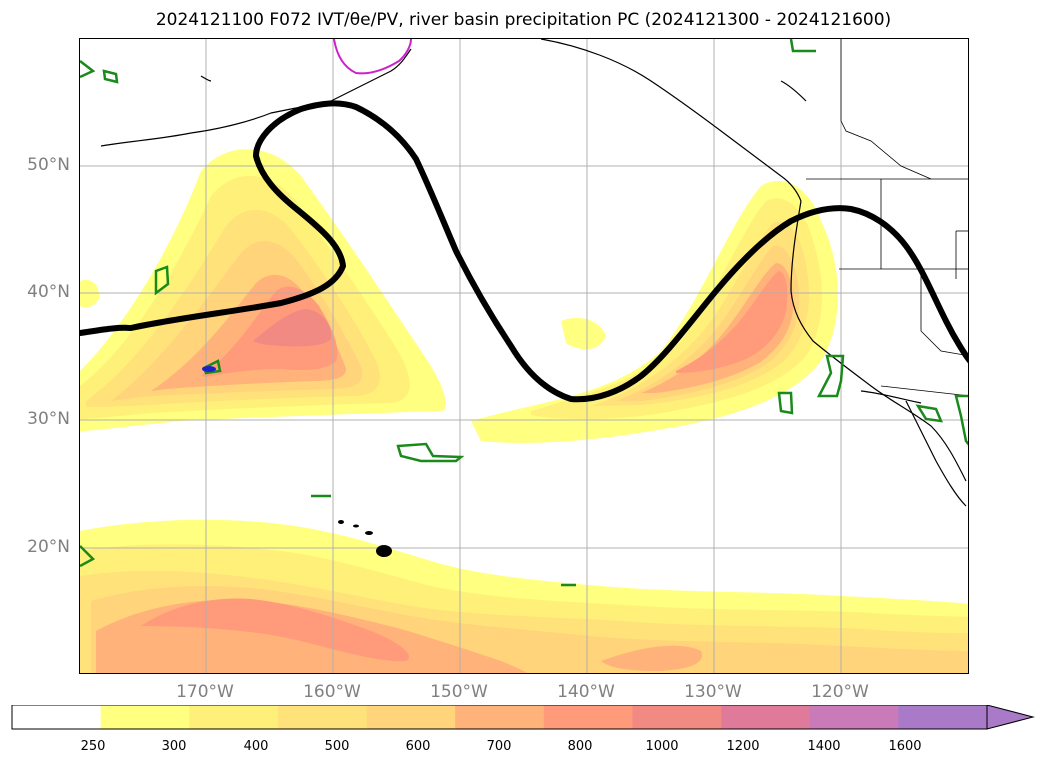  Describe the element at coordinates (263, 290) in the screenshot. I see `ivt-plume-west` at that location.